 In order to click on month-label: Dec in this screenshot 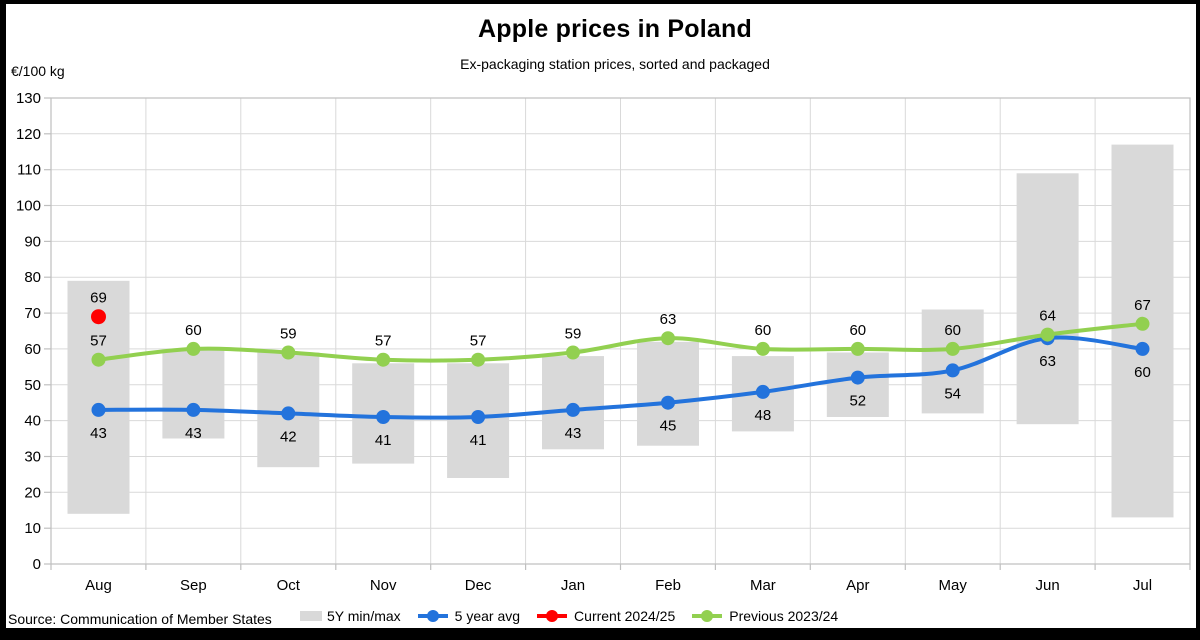, I will do `click(478, 585)`.